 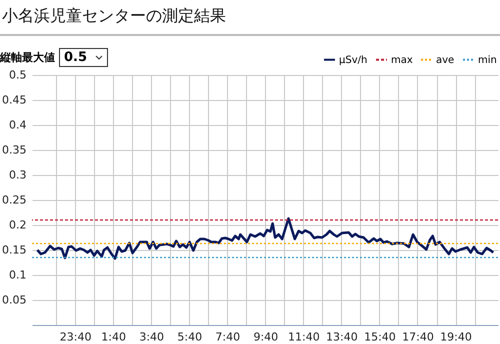 I want to click on chart-title: 小名浜児童センターの測定結果, so click(x=114, y=16).